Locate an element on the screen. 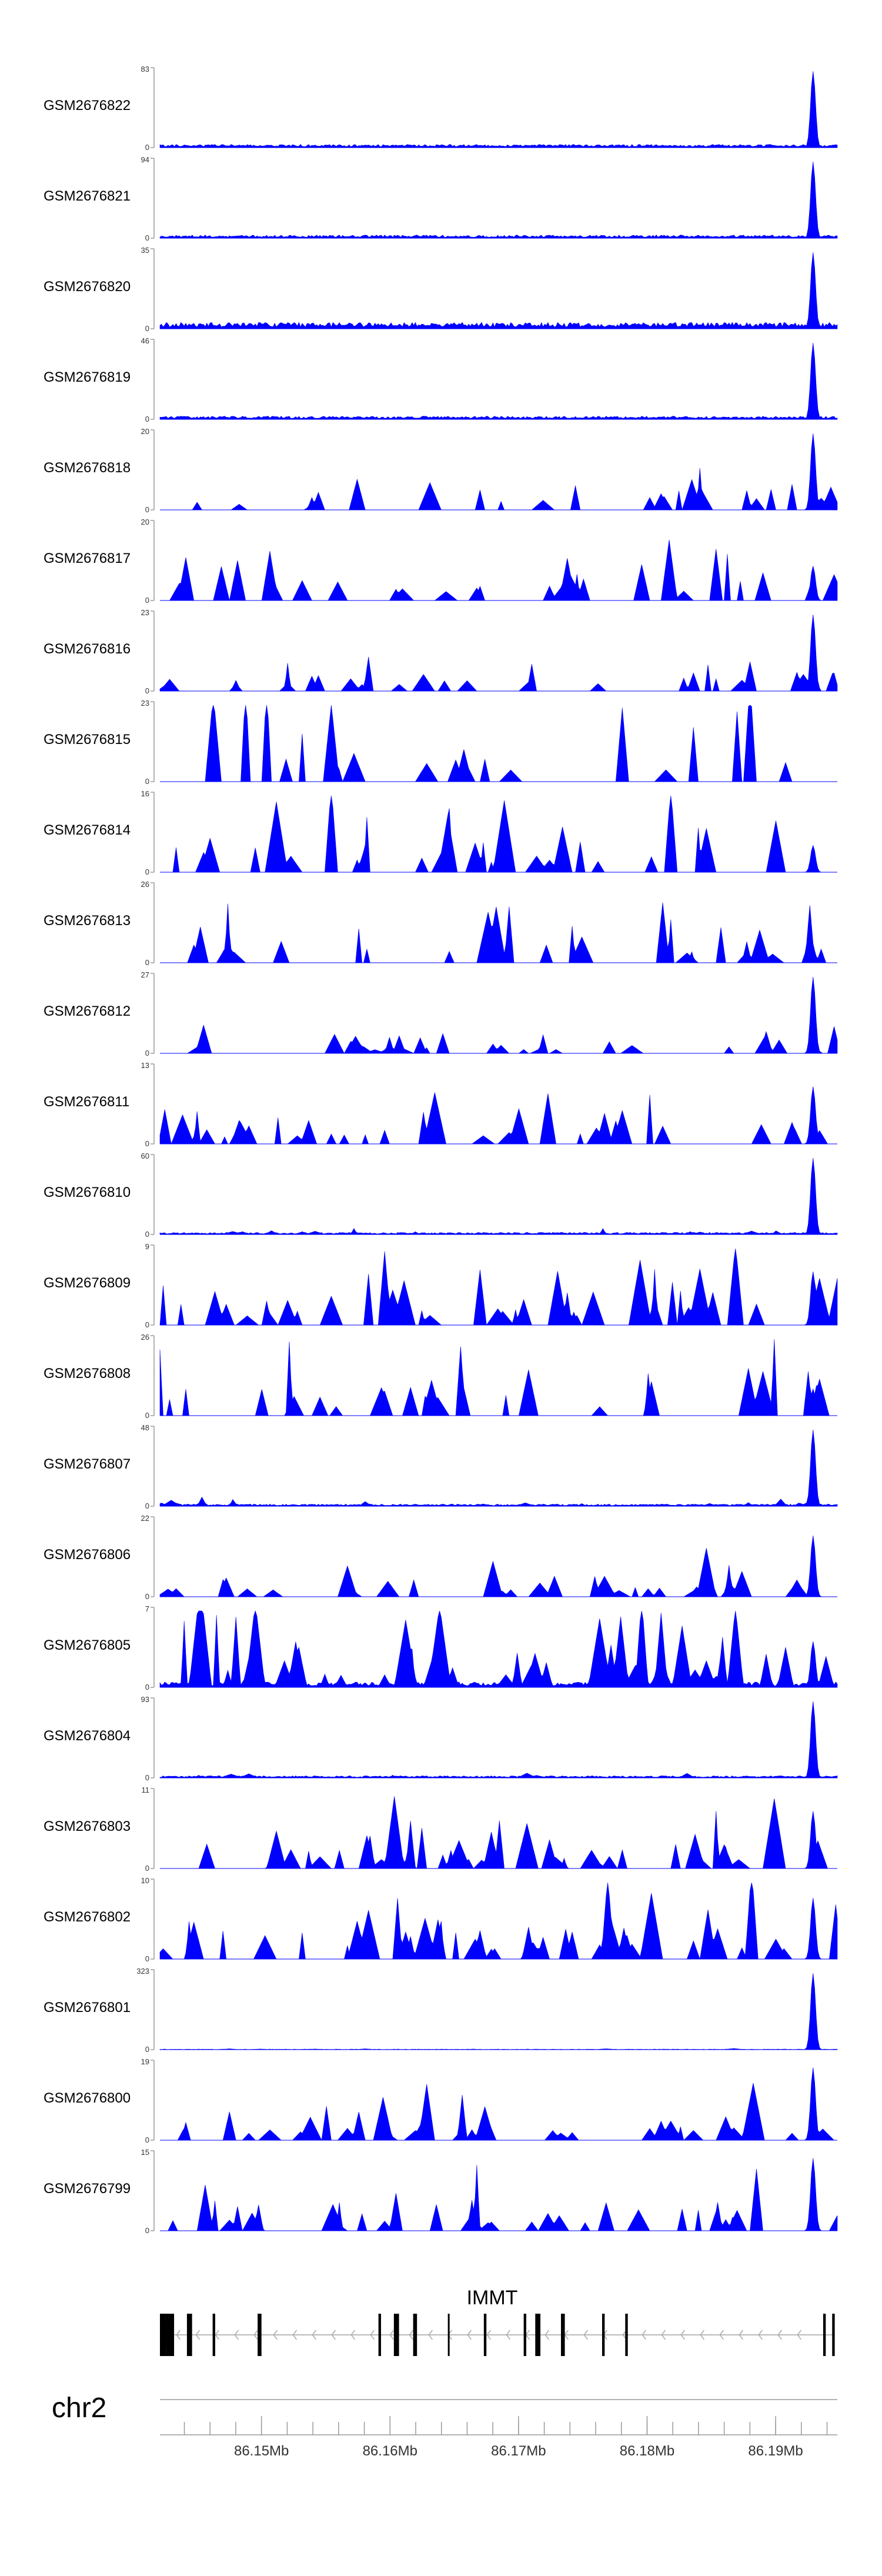  track-label: GSM2676810 is located at coordinates (87, 1192).